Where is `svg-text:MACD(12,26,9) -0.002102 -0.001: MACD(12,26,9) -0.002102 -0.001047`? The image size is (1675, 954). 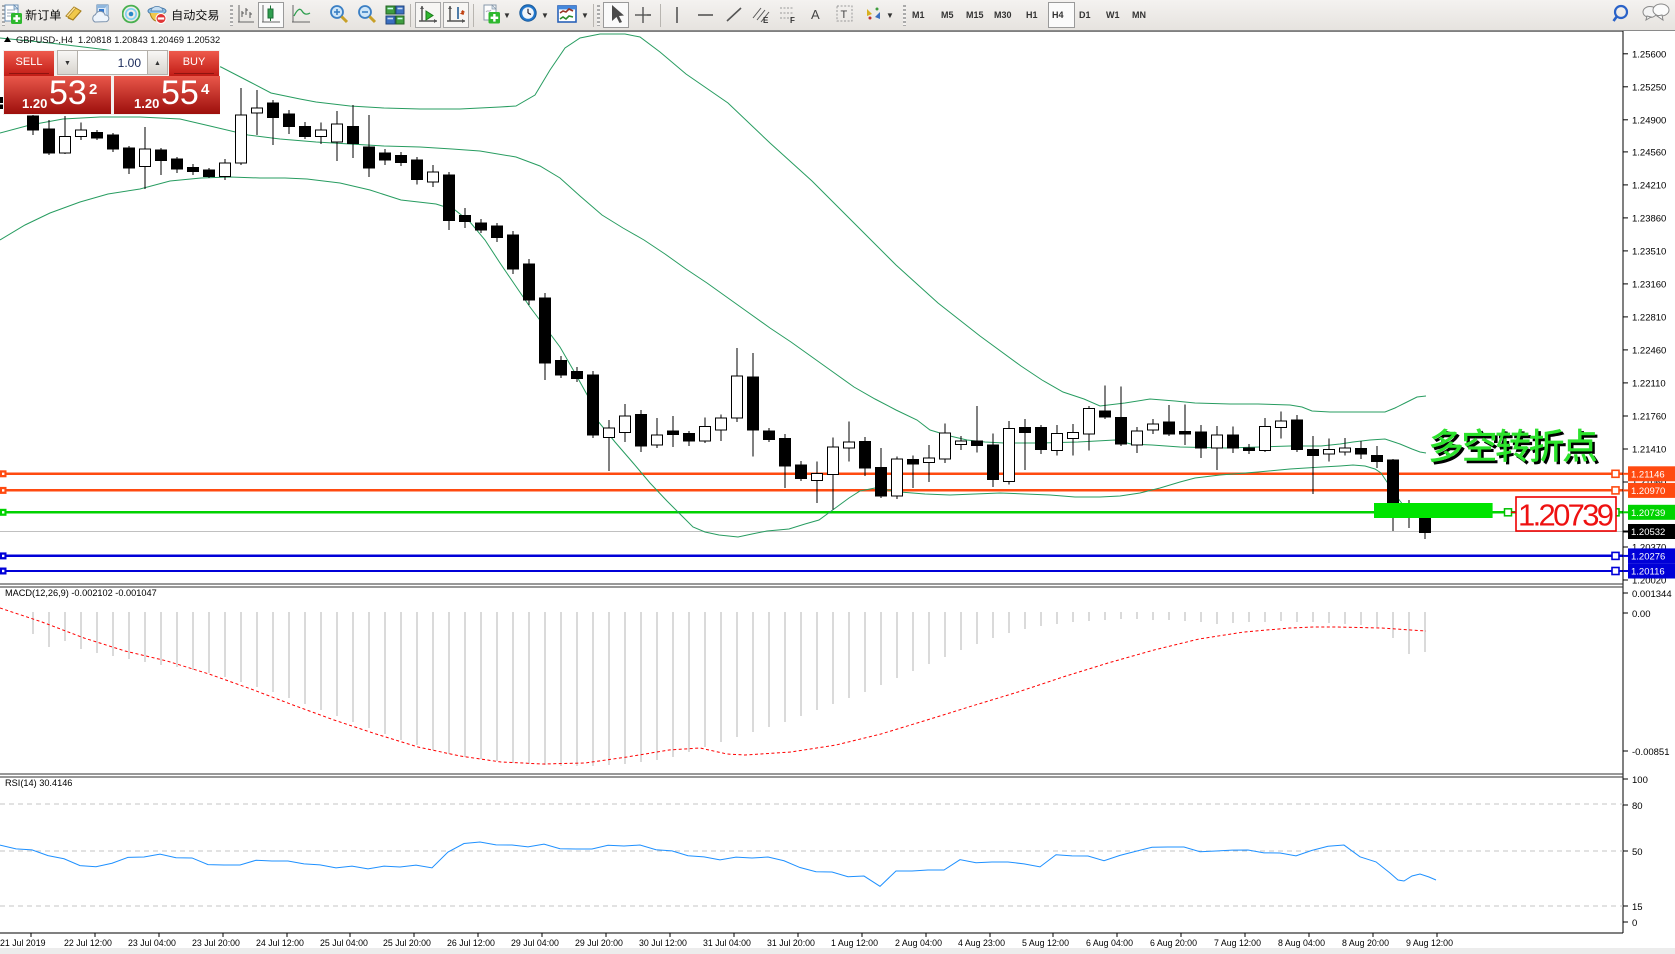
svg-text:MACD(12,26,9) -0.002102 -0.001: MACD(12,26,9) -0.002102 -0.001047 is located at coordinates (81, 593).